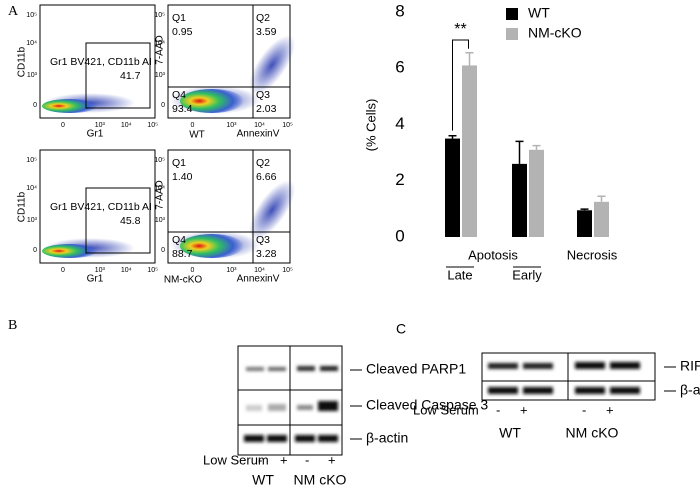 The height and width of the screenshot is (491, 700). Describe the element at coordinates (416, 369) in the screenshot. I see `row-label: Cleaved PARP1` at that location.